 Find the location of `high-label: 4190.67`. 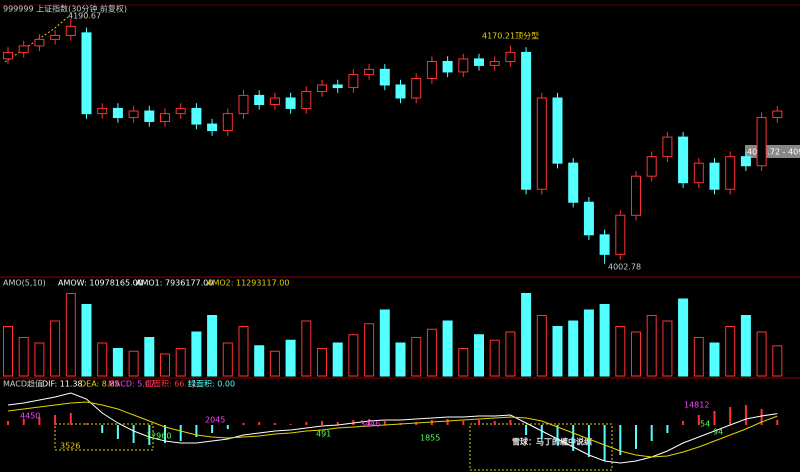

high-label: 4190.67 is located at coordinates (84, 16).